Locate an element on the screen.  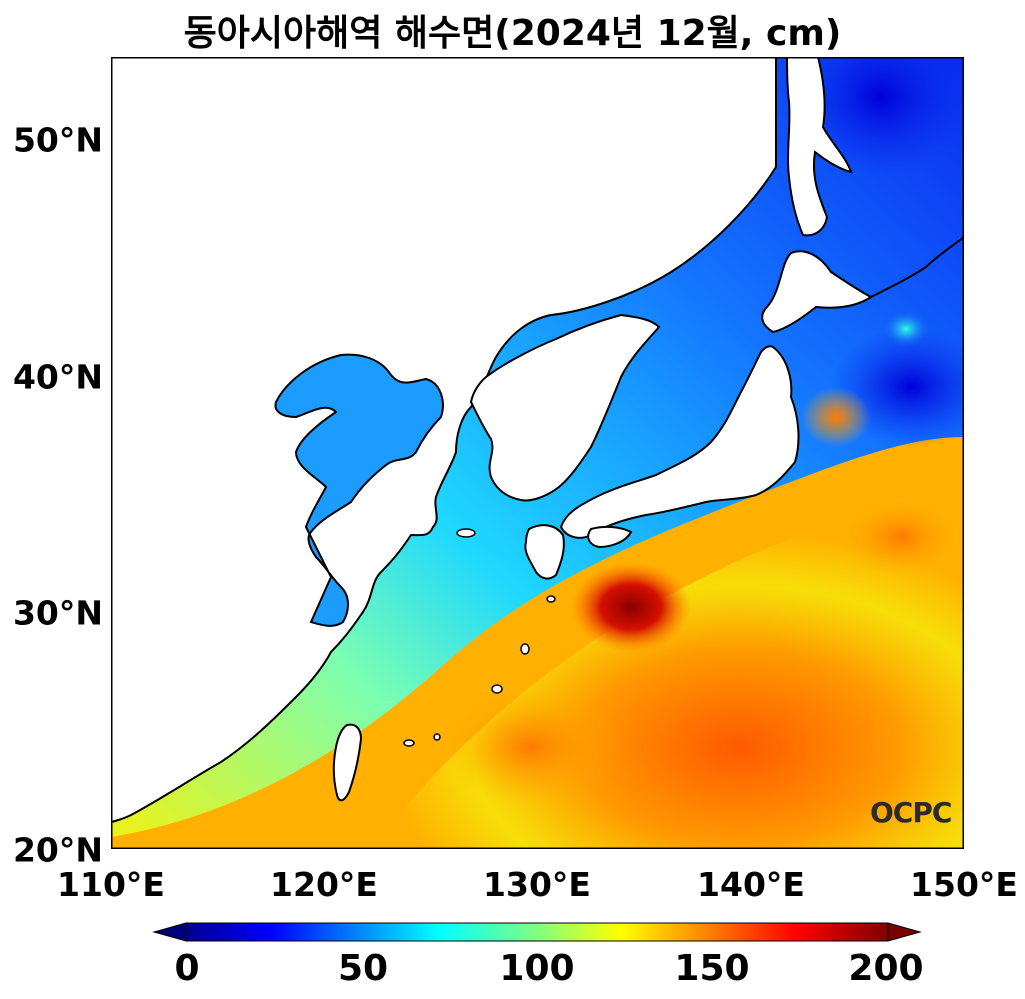
kuril-islands is located at coordinates (917, 267).